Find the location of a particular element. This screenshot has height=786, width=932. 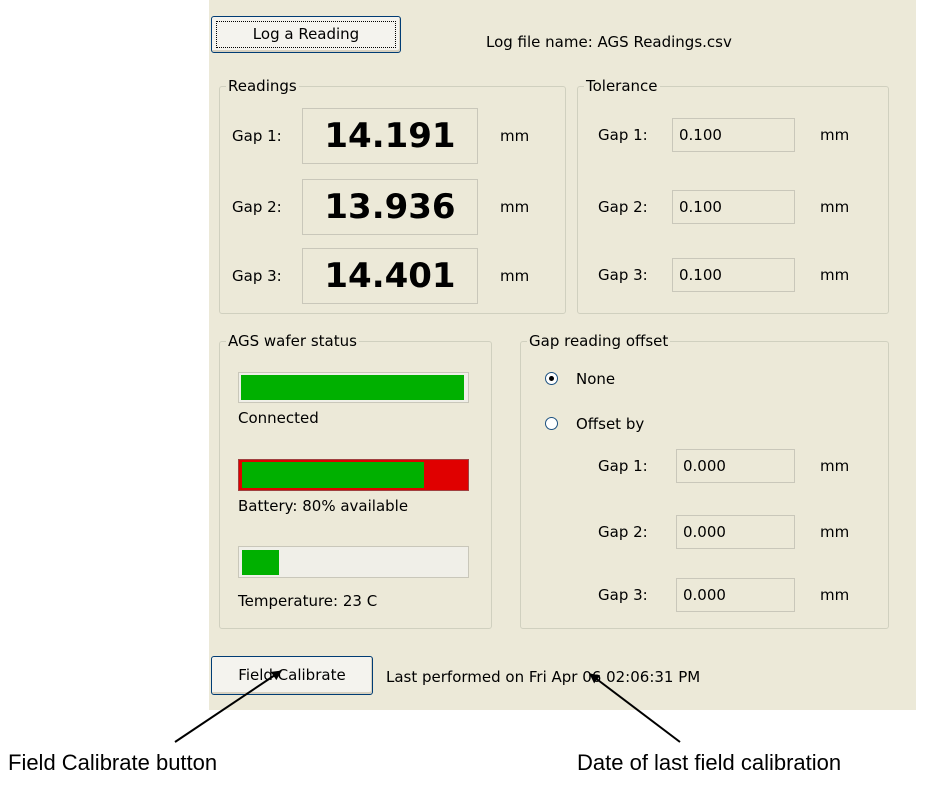

status-text: Connected is located at coordinates (278, 418).